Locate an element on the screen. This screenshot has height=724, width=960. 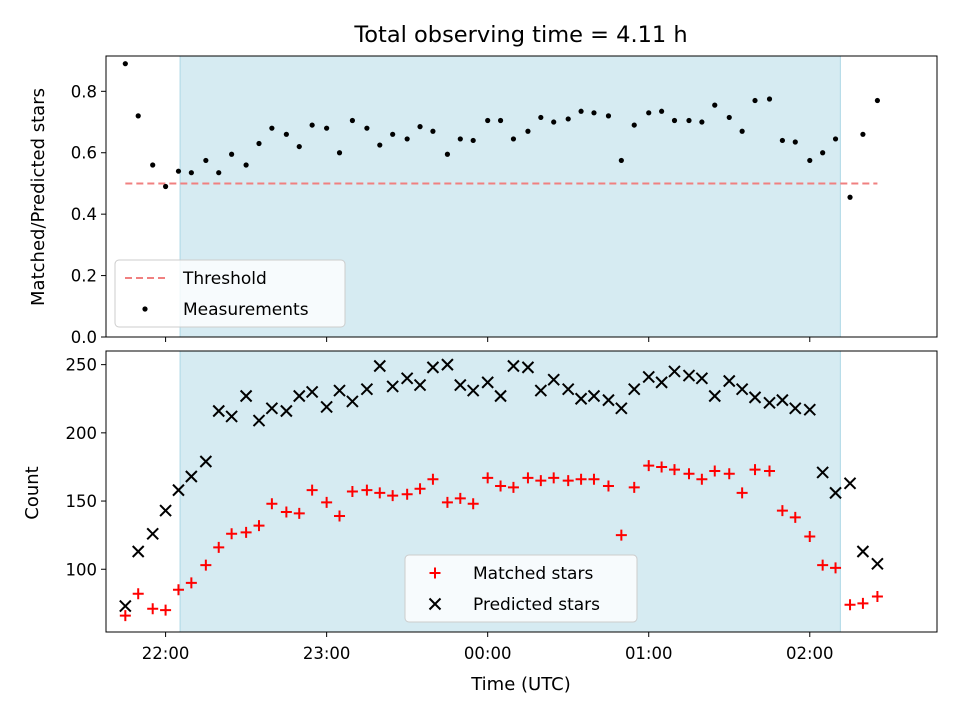
legend-predicted-swatch is located at coordinates (435, 604).